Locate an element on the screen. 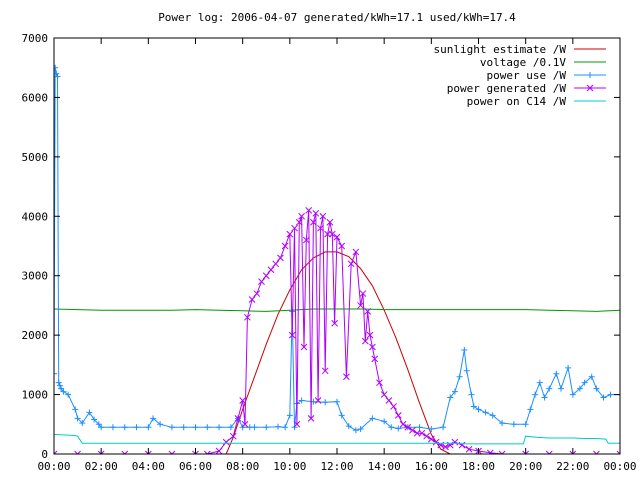 The image size is (640, 480). x-tick-label: 18:00 is located at coordinates (478, 466).